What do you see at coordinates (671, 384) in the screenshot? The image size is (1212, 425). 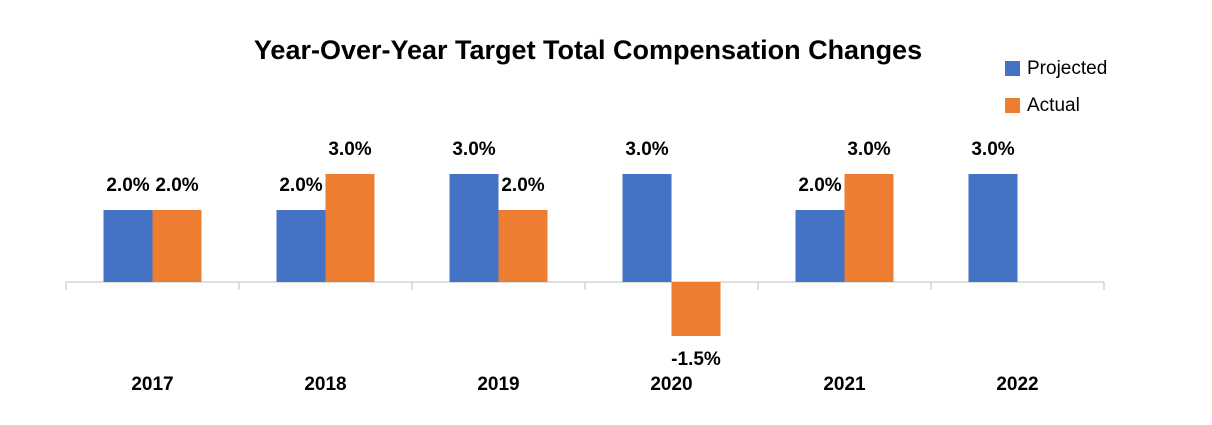 I see `x-tick-label: 2020` at bounding box center [671, 384].